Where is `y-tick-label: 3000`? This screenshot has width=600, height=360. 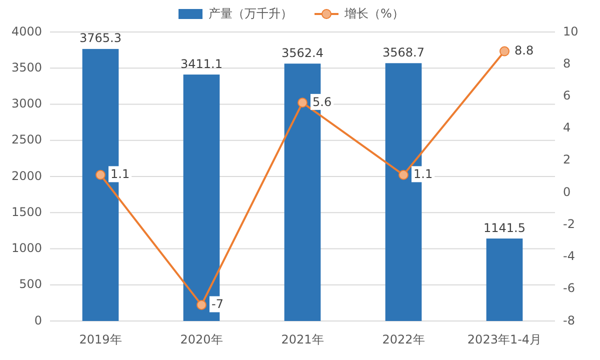
y-tick-label: 3000 is located at coordinates (26, 103).